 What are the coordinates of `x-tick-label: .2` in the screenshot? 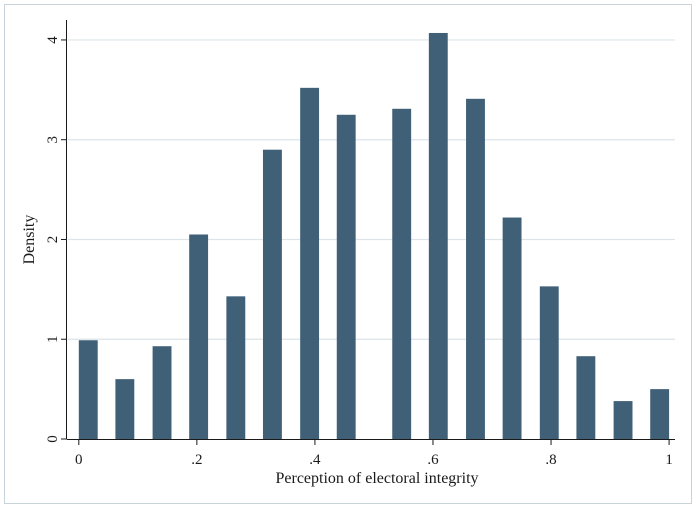 It's located at (196, 460).